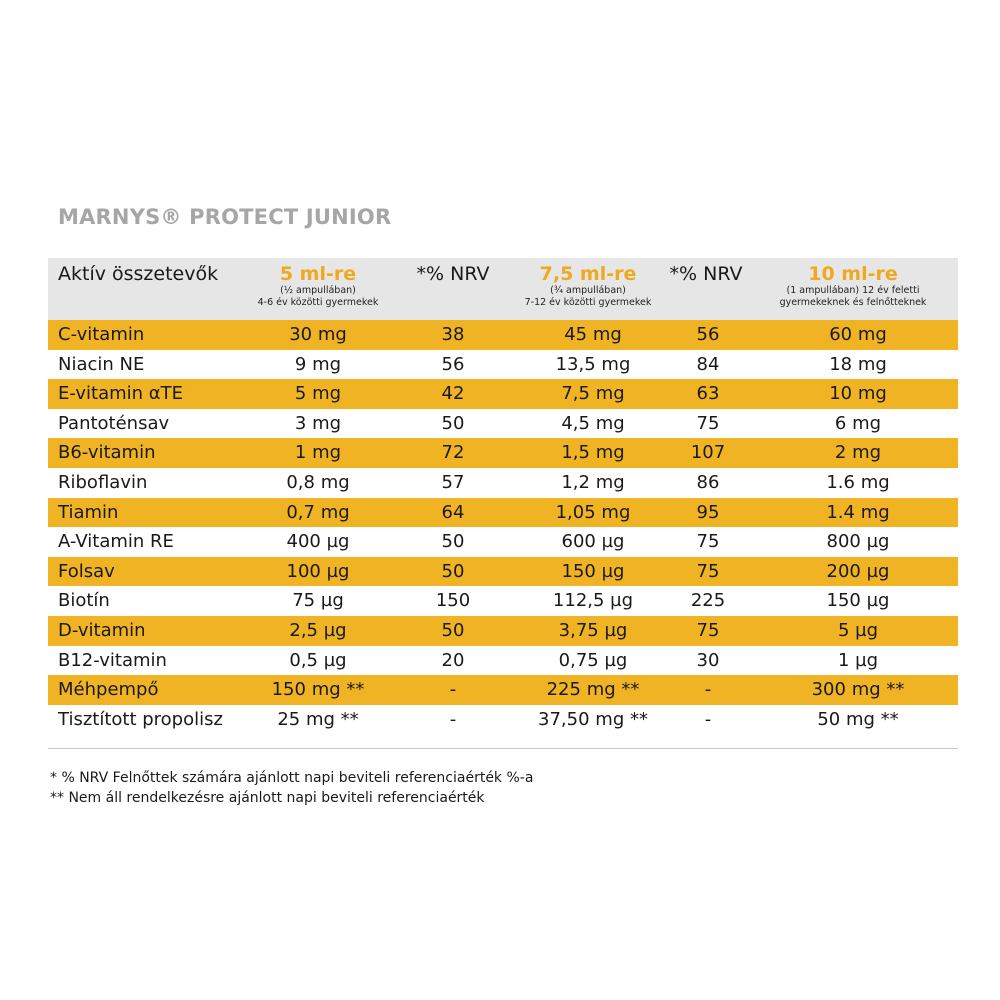 The width and height of the screenshot is (1000, 1000). What do you see at coordinates (503, 748) in the screenshot?
I see `table-divider` at bounding box center [503, 748].